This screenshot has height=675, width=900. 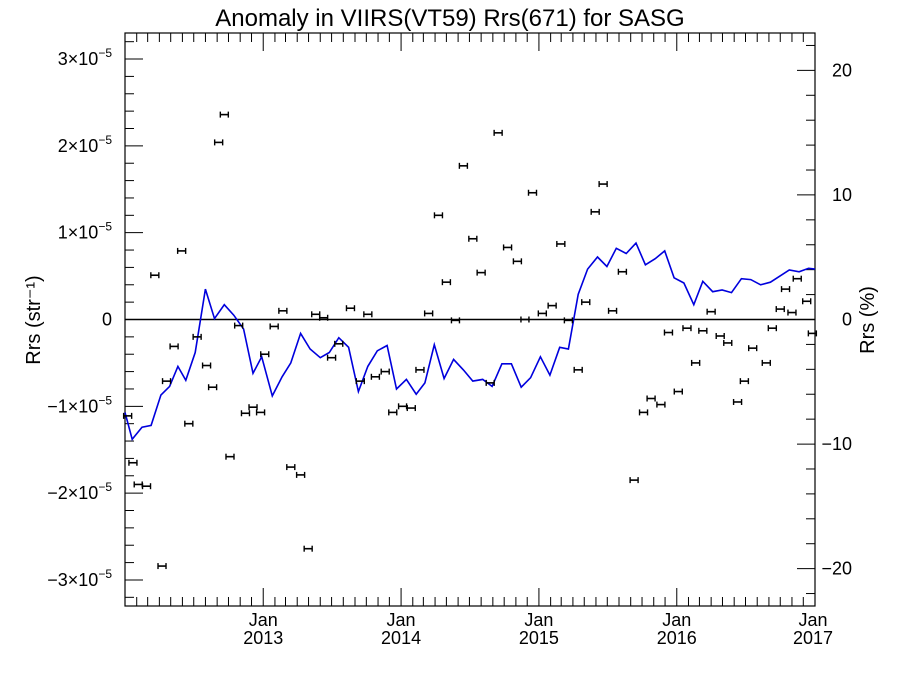 What do you see at coordinates (813, 638) in the screenshot?
I see `x-tick-year: 2017` at bounding box center [813, 638].